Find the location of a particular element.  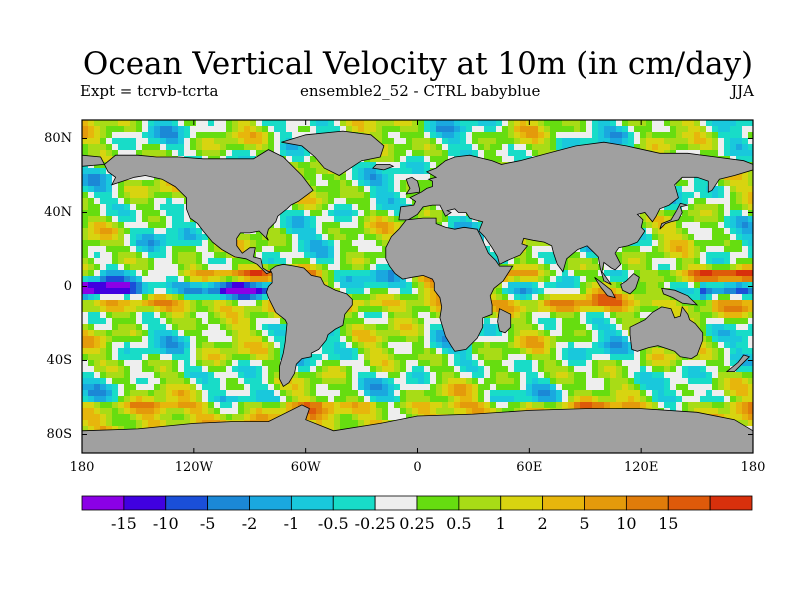

colorbar-label: -15 is located at coordinates (123, 523).